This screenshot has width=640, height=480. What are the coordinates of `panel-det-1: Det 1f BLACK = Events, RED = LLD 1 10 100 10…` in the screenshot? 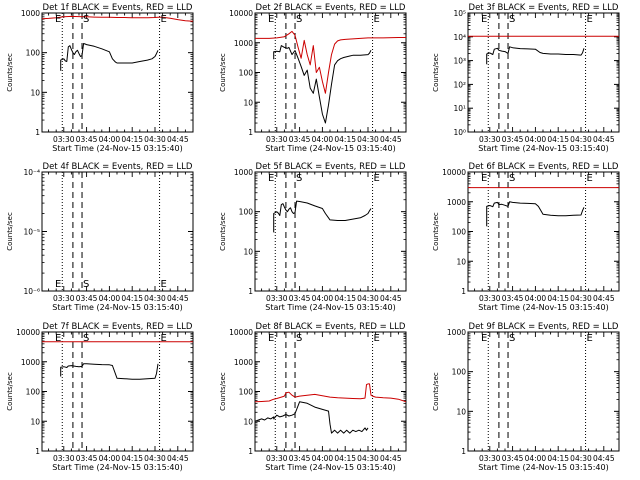 It's located at (100, 78).